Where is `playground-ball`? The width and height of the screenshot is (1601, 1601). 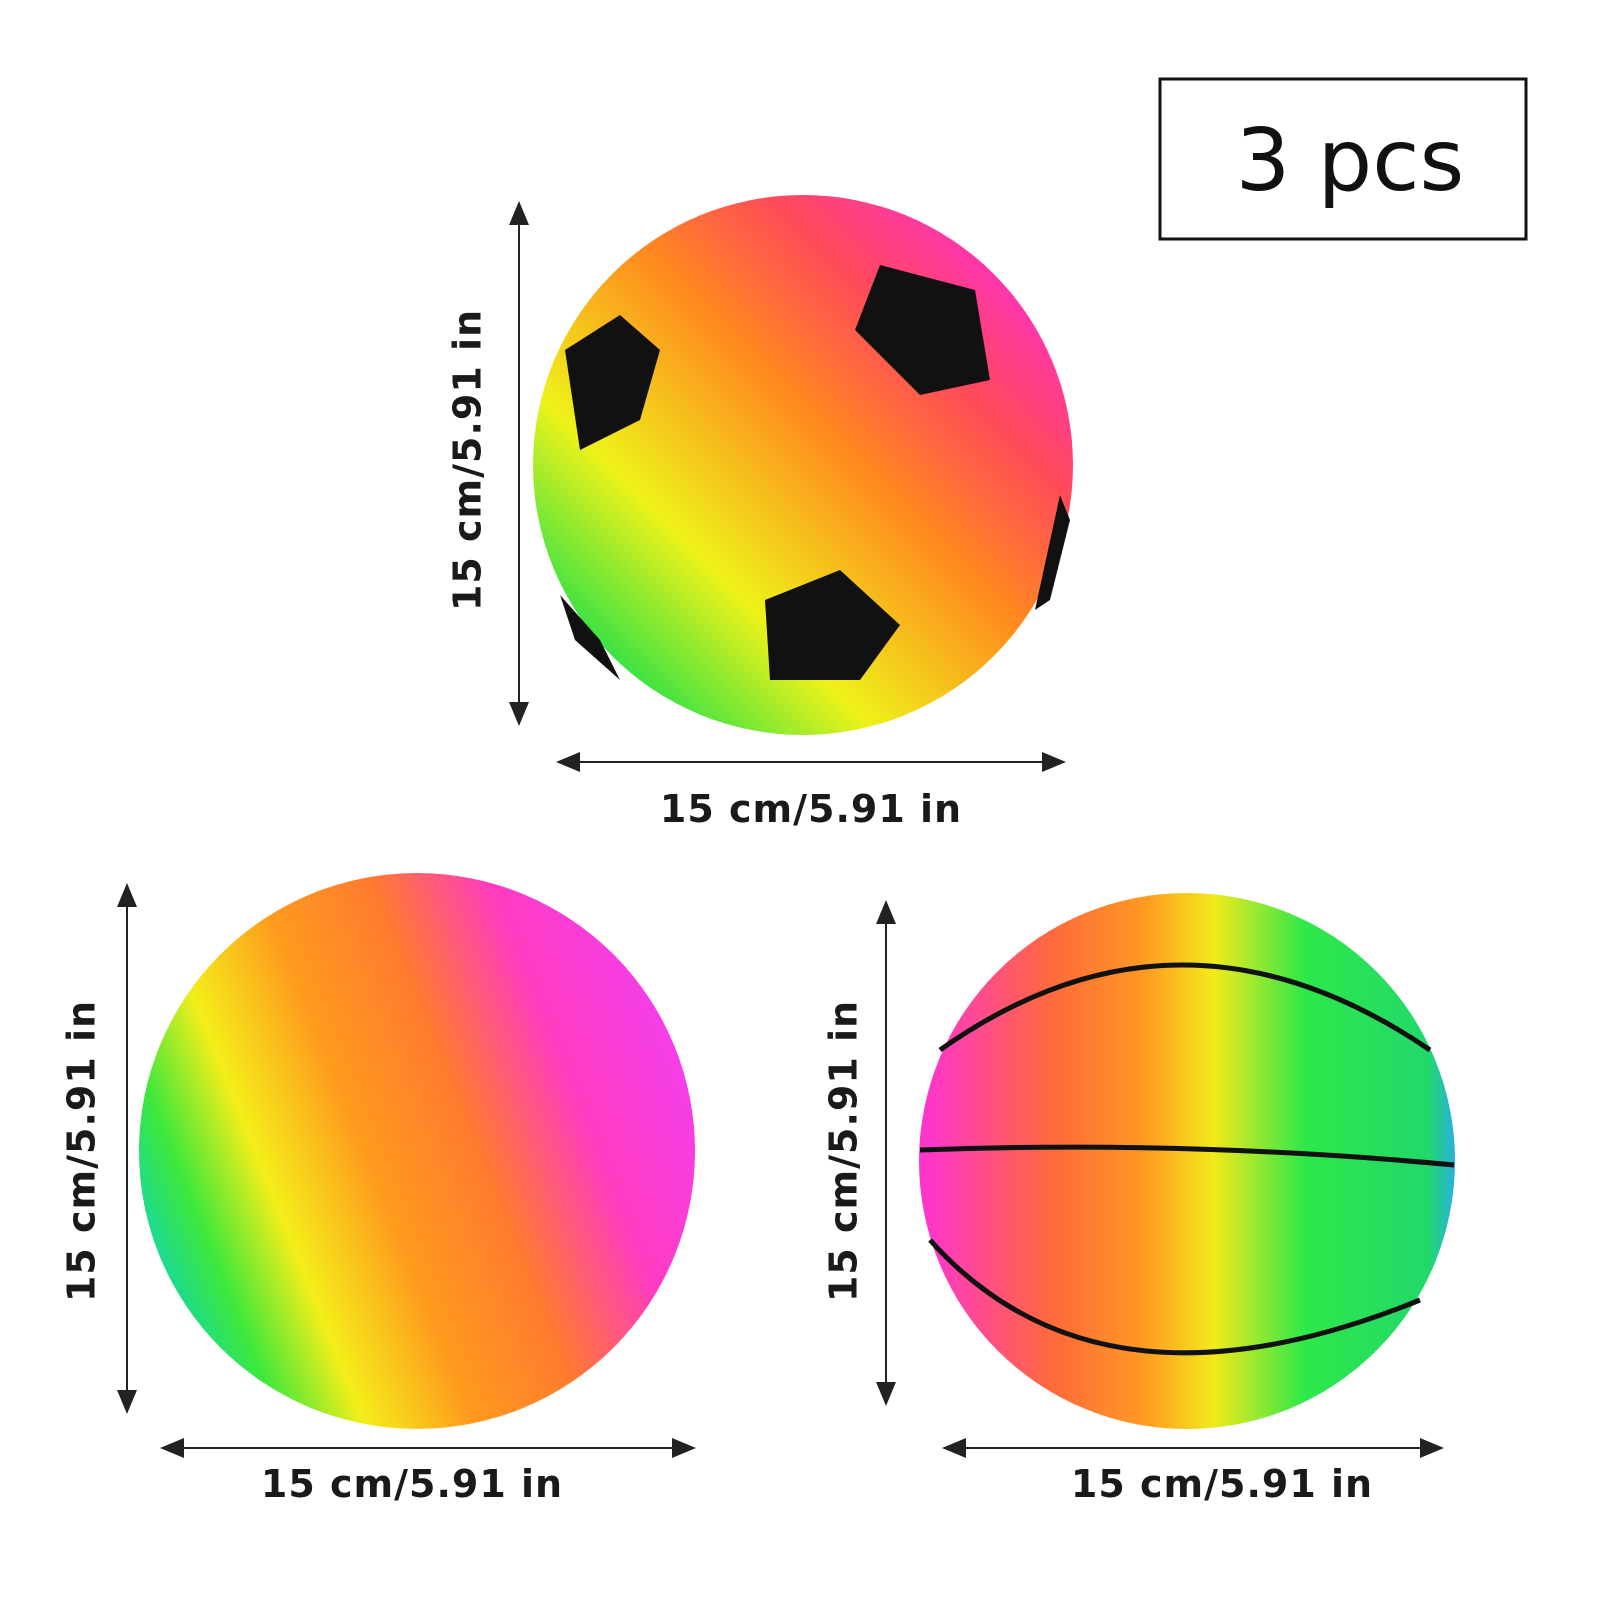
playground-ball is located at coordinates (417, 1151).